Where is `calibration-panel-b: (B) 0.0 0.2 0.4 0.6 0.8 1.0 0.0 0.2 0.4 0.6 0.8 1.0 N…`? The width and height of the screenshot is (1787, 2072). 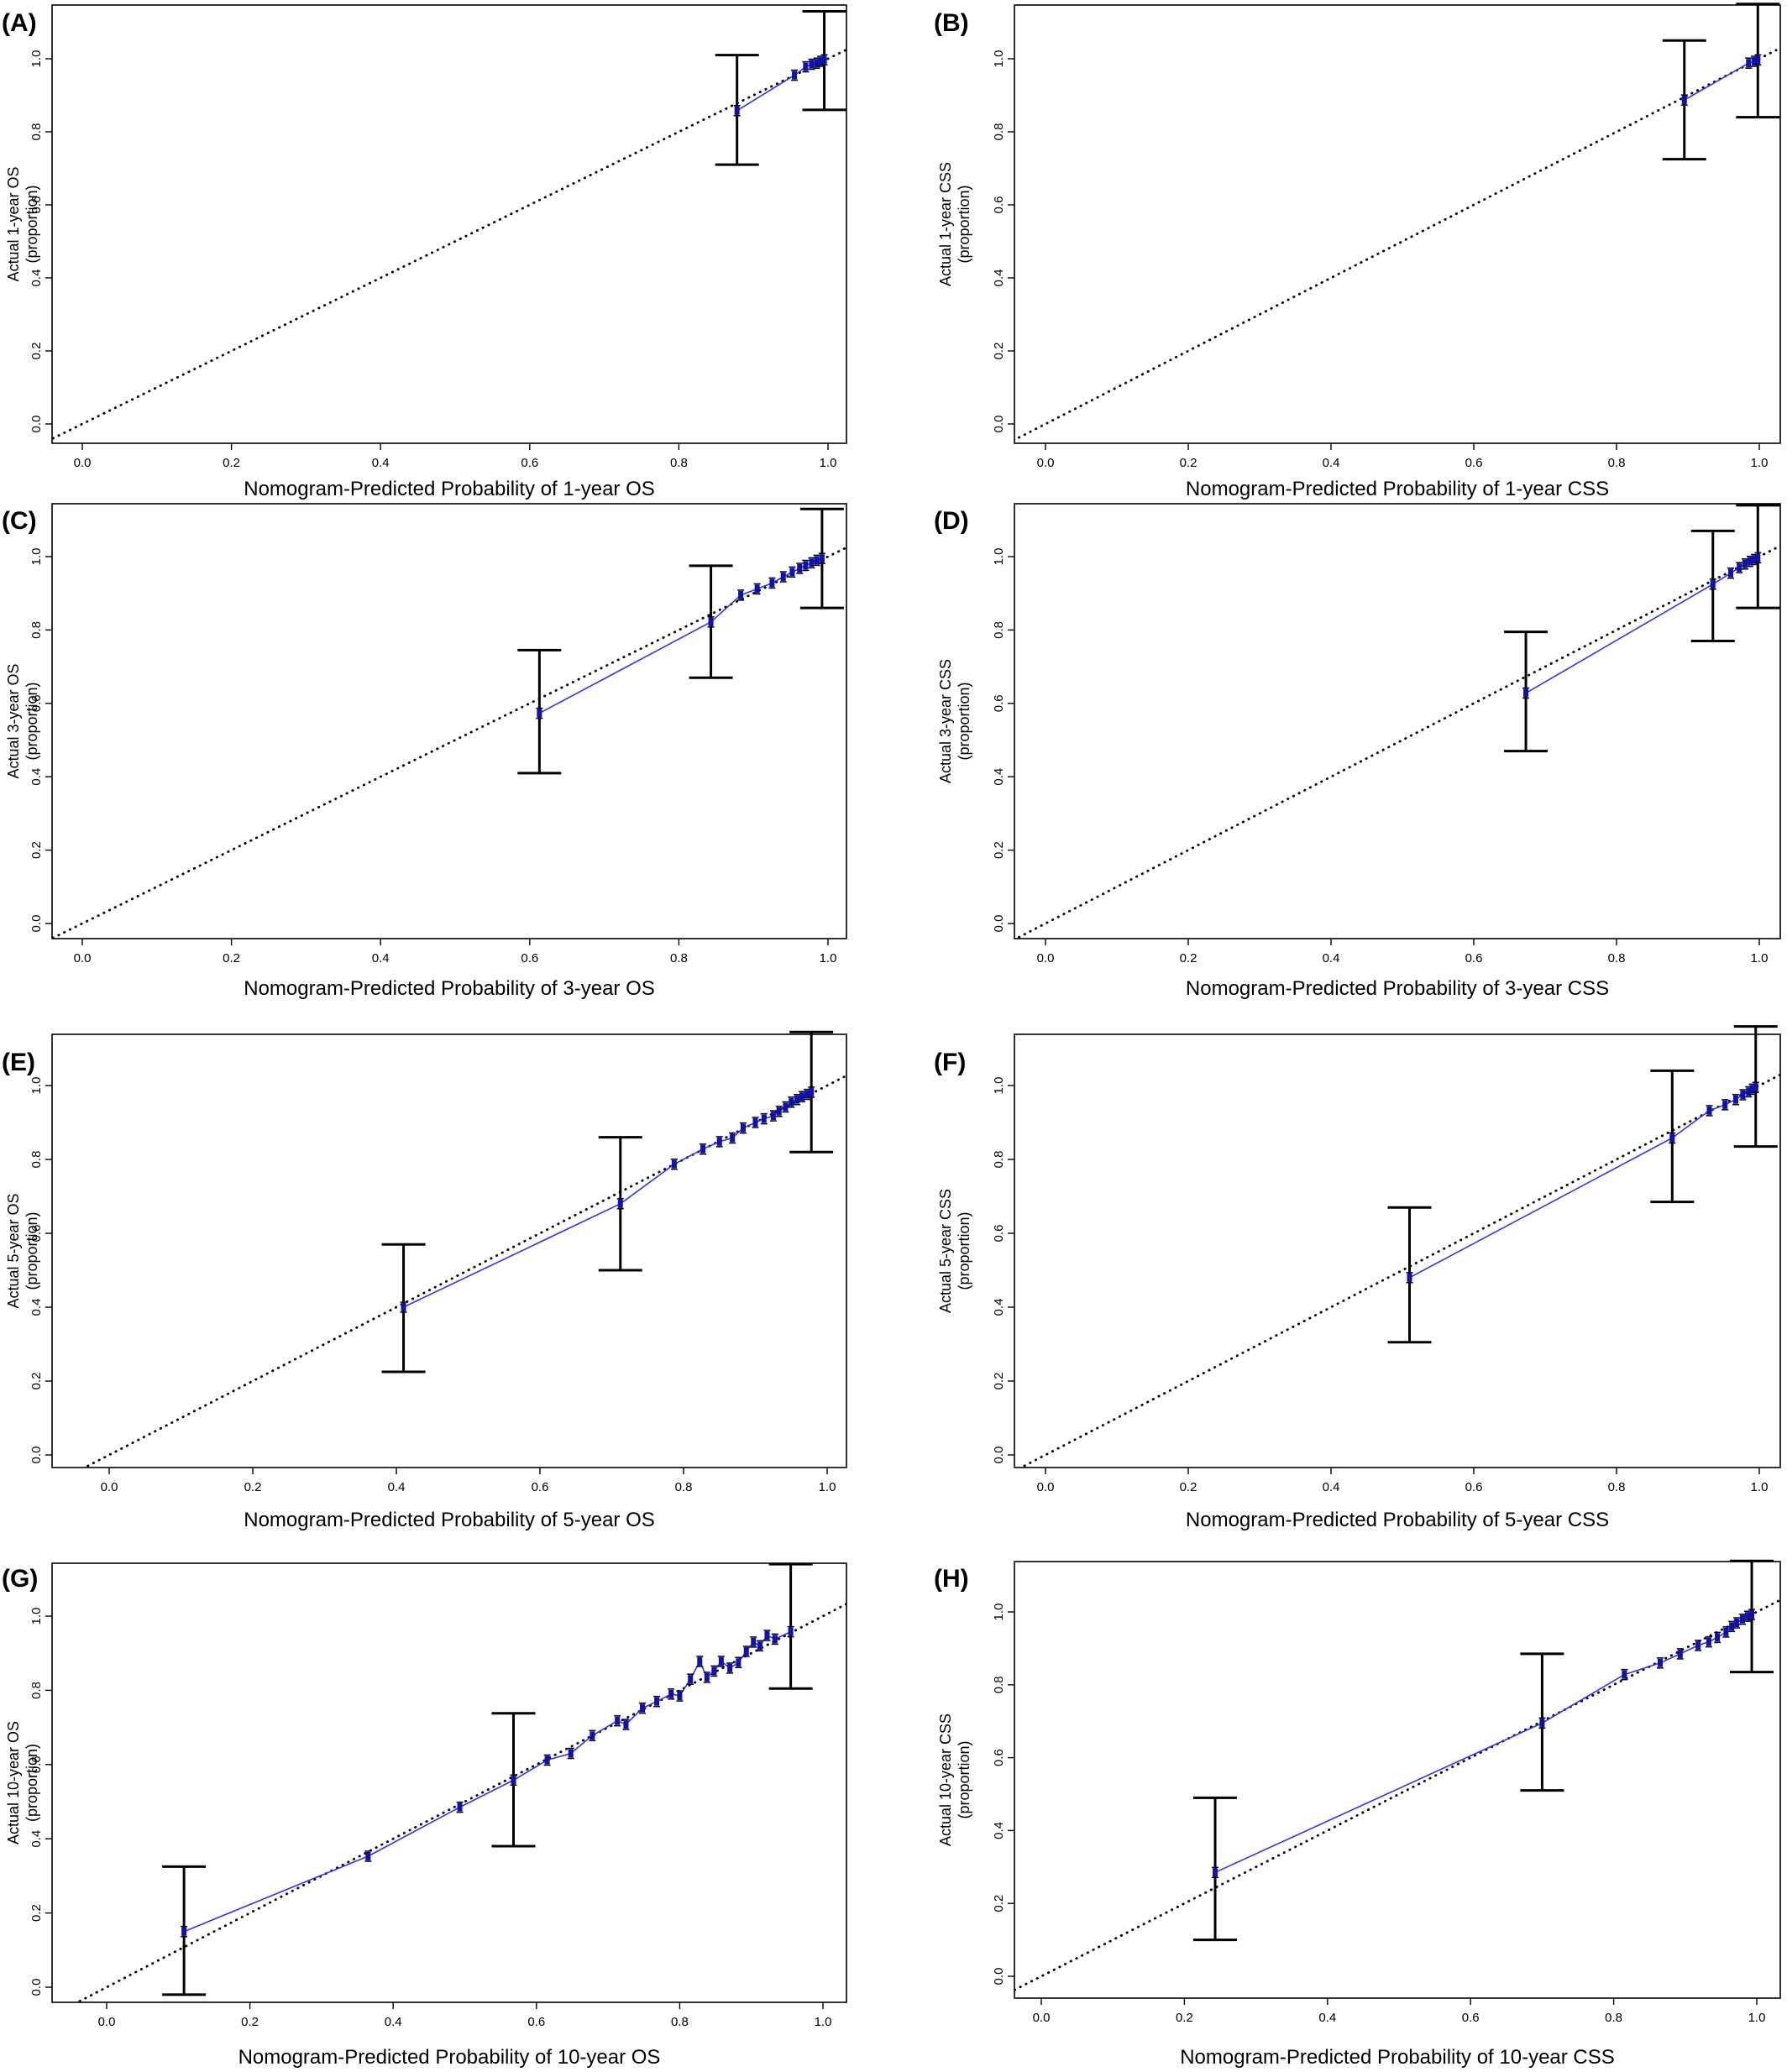 calibration-panel-b: (B) 0.0 0.2 0.4 0.6 0.8 1.0 0.0 0.2 0.4 0.6 0.8 1.0 N… is located at coordinates (1357, 251).